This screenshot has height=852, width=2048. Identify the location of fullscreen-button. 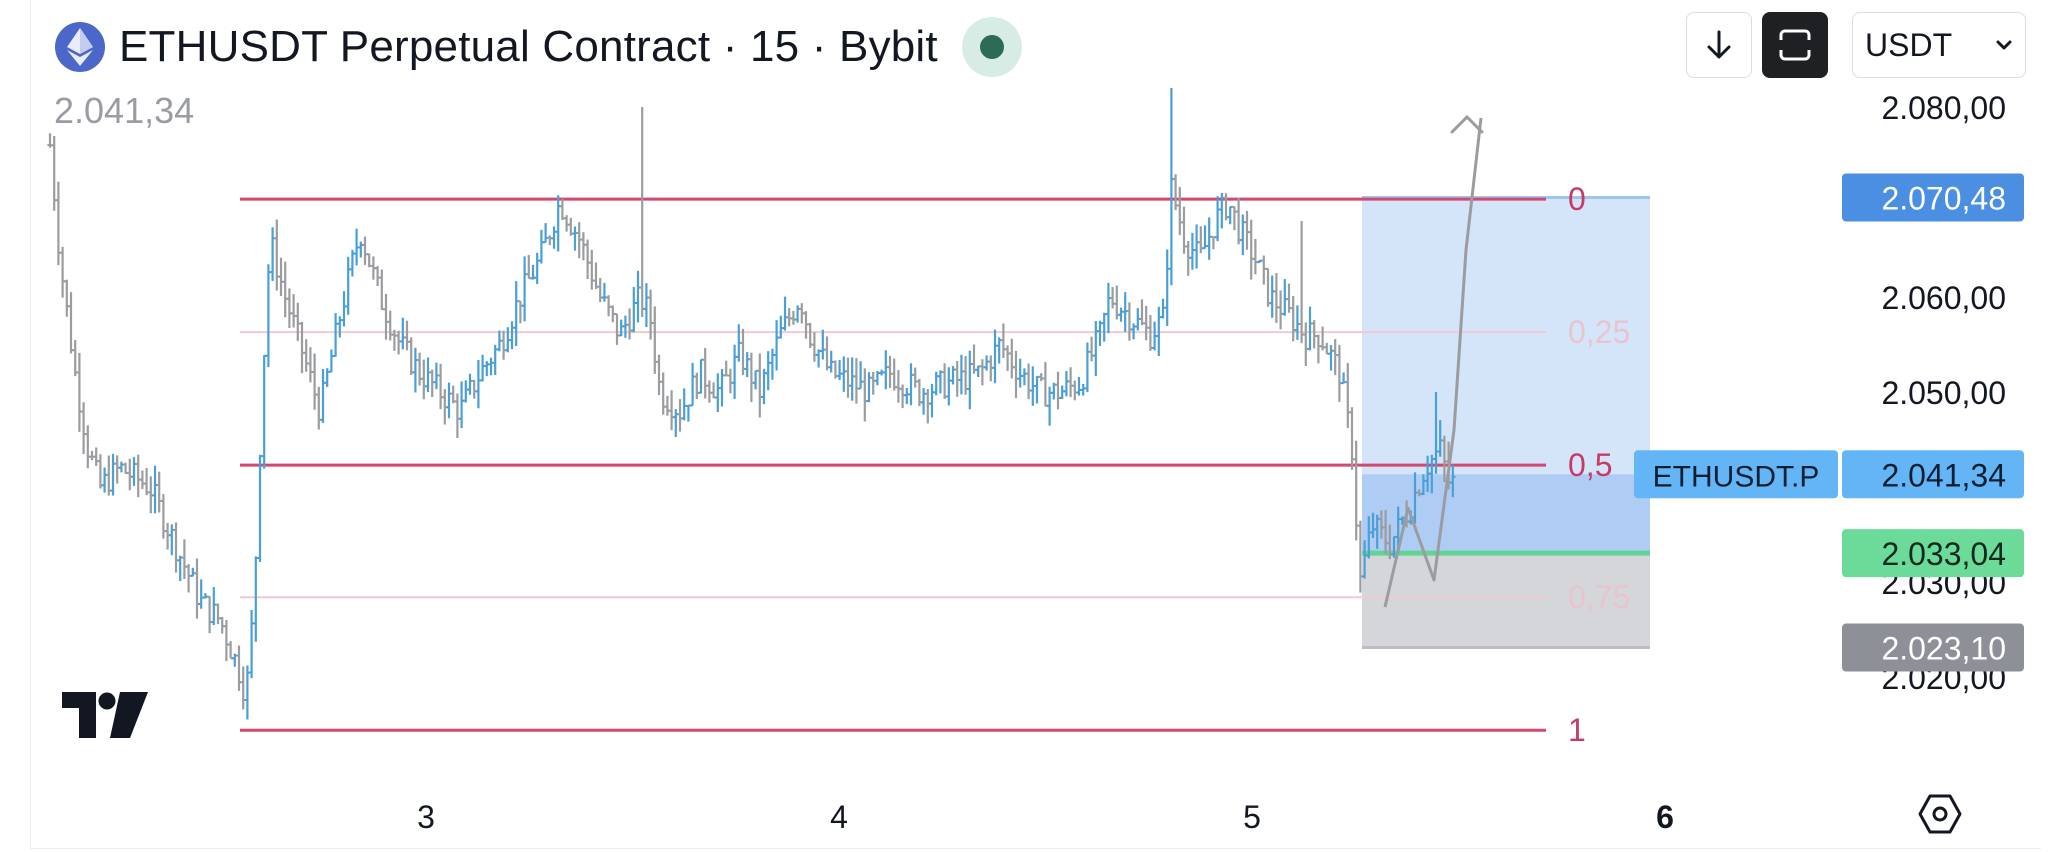
(1795, 45).